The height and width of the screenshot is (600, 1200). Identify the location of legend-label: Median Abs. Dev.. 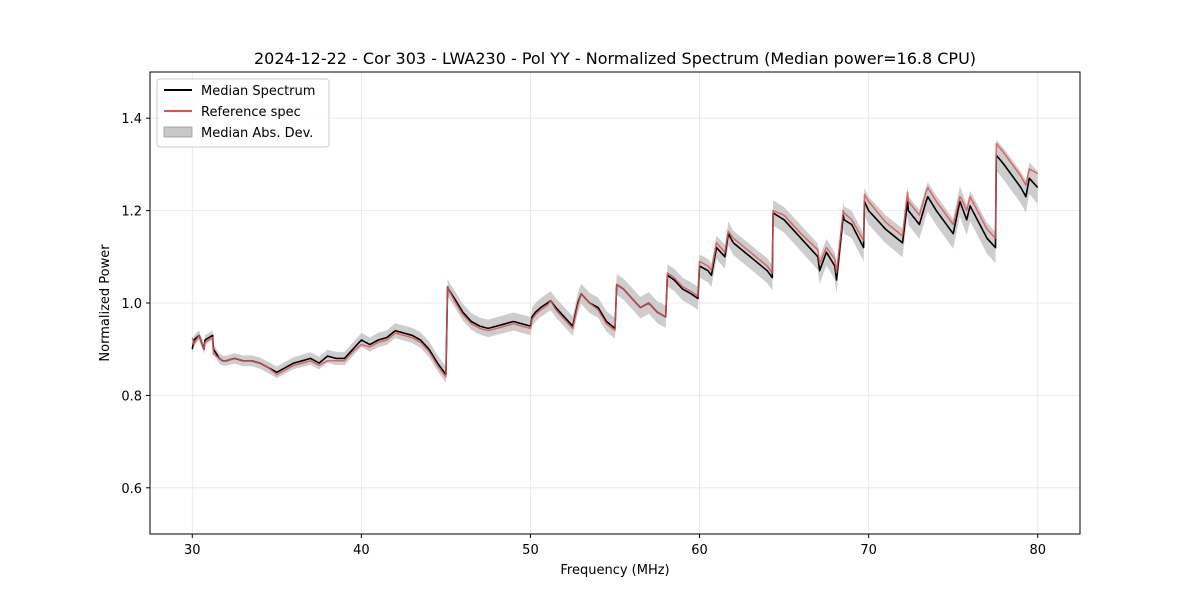
(257, 133).